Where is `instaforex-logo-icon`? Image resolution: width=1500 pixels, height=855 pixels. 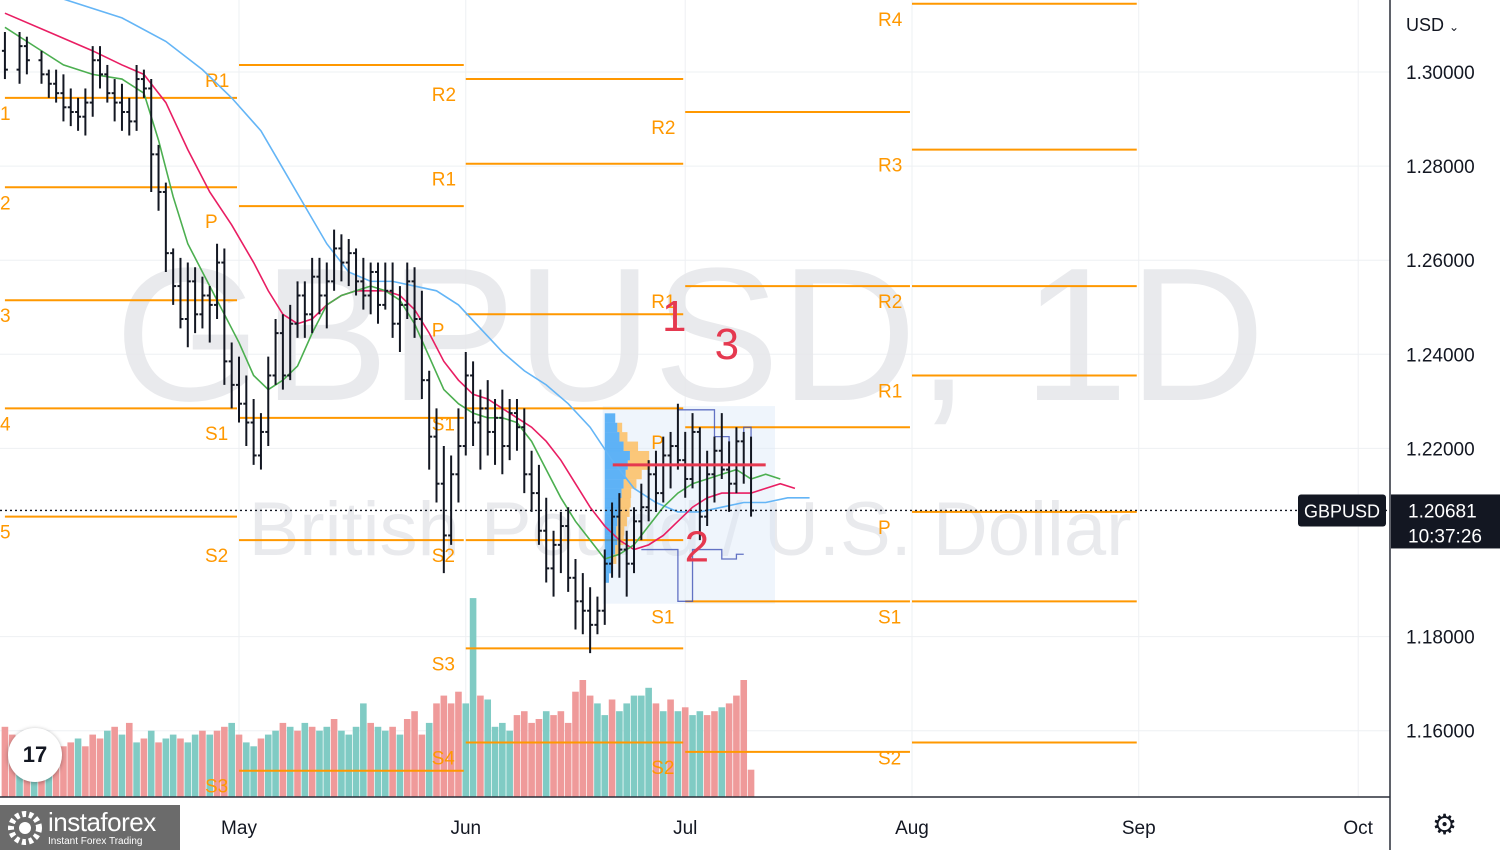 instaforex-logo-icon is located at coordinates (25, 827).